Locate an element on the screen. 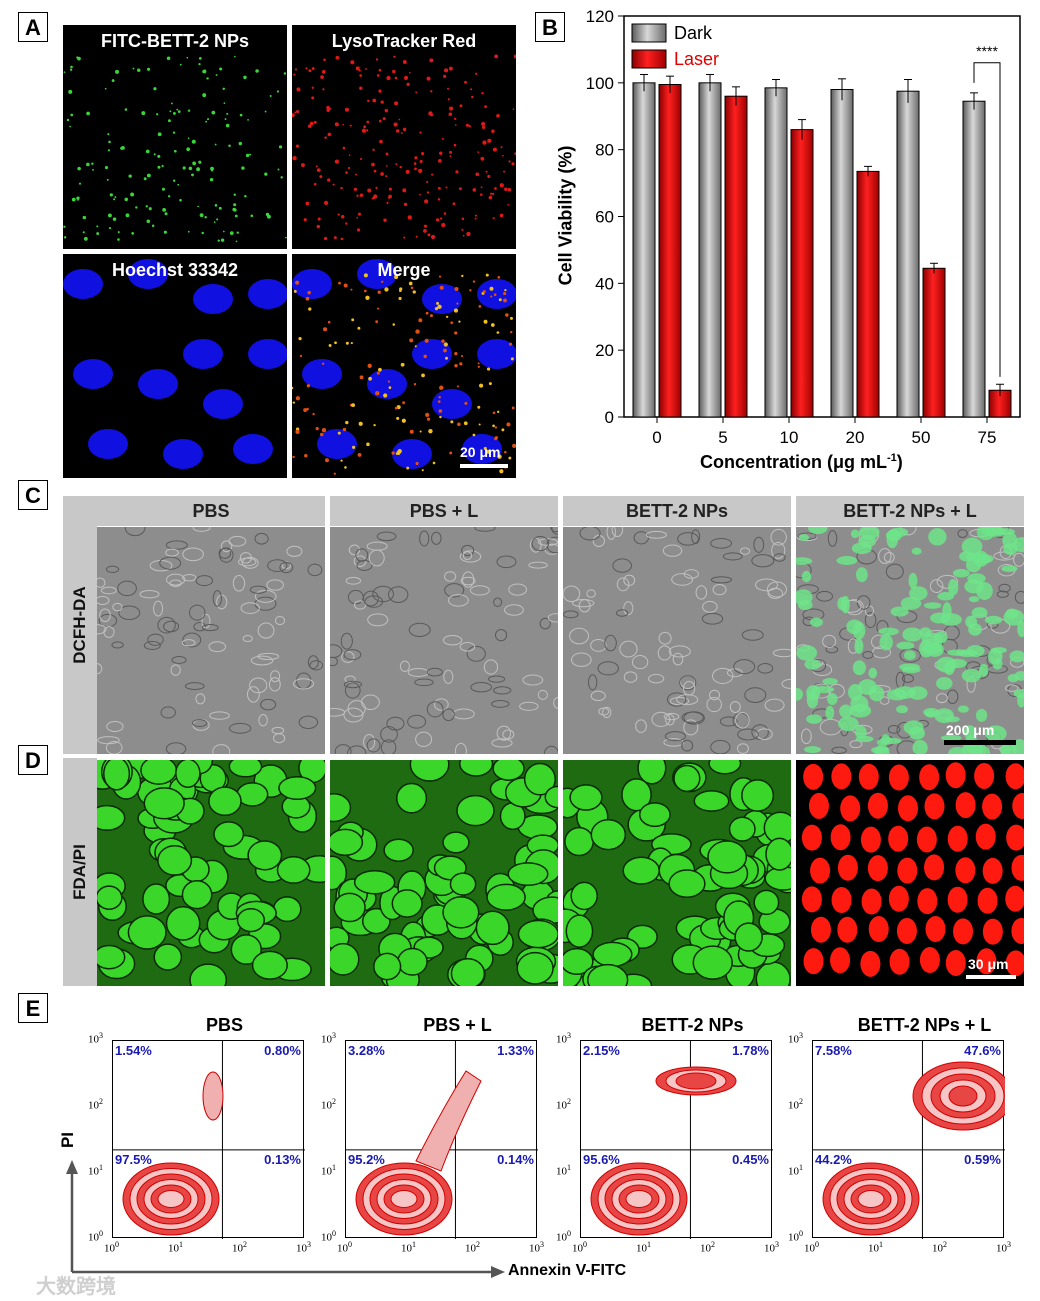 This screenshot has width=1040, height=1301. nucleus is located at coordinates (442, 299).